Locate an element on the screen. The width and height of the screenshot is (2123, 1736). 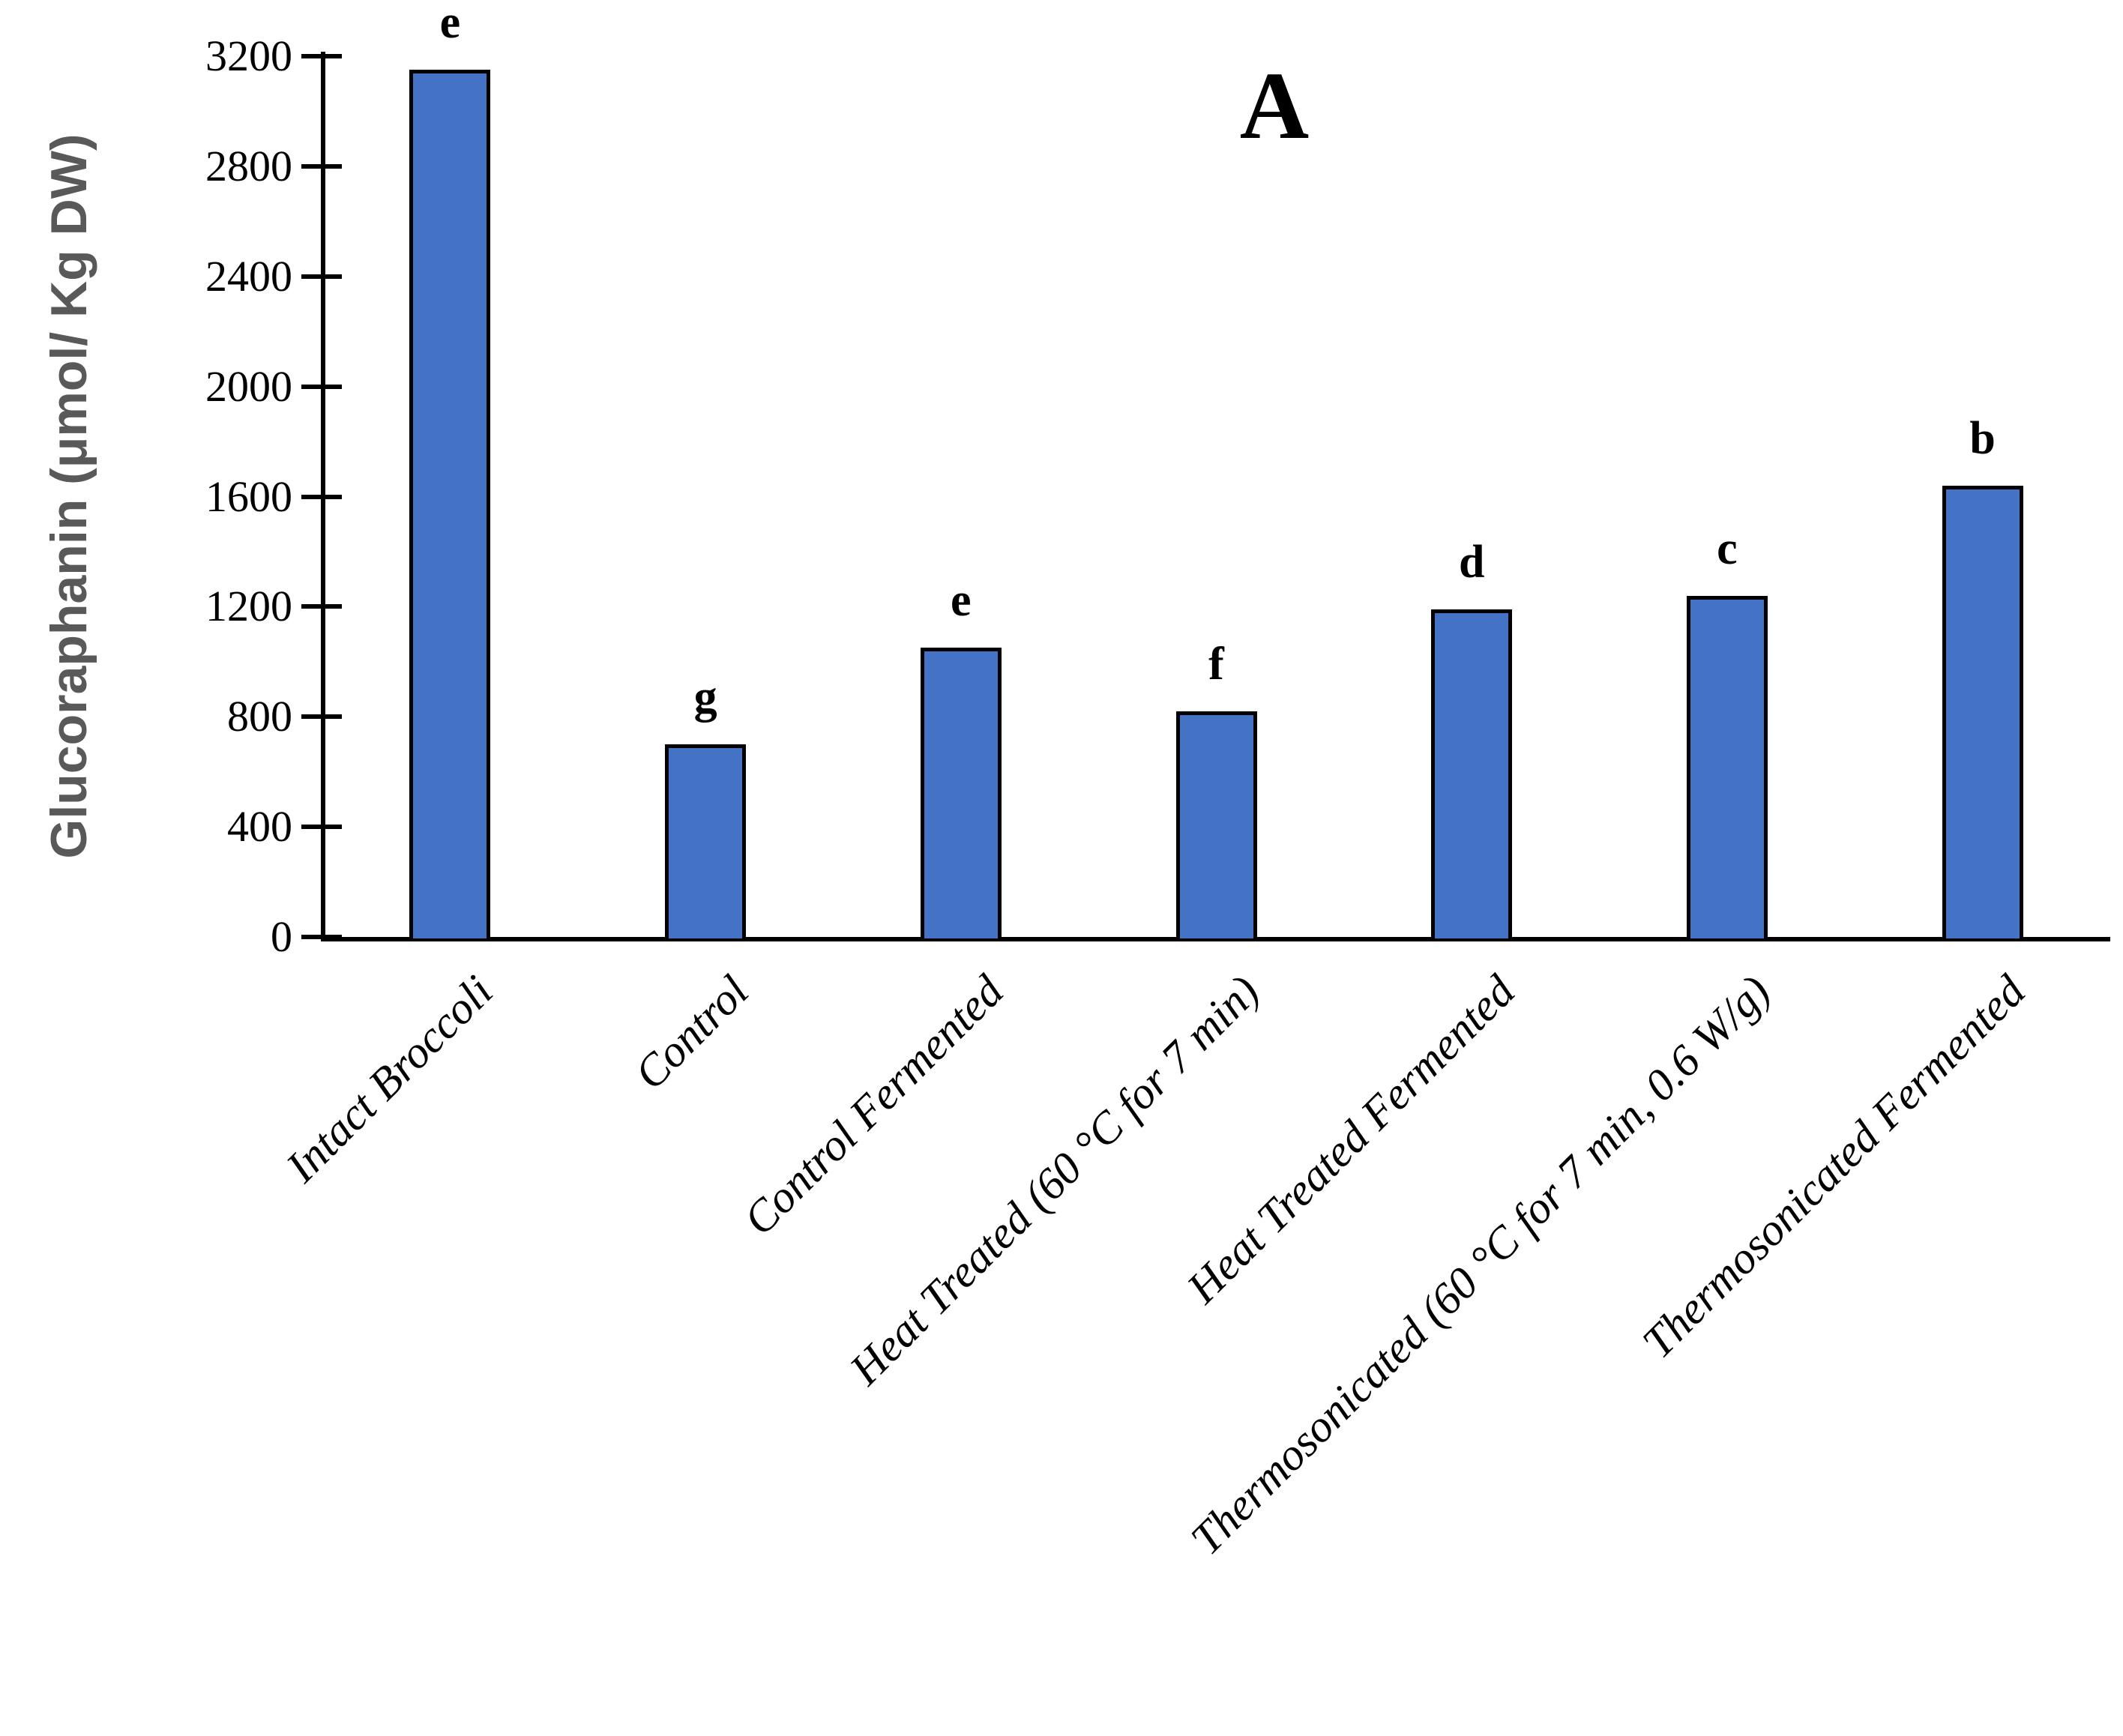
y-tick-label: 800 is located at coordinates (259, 716).